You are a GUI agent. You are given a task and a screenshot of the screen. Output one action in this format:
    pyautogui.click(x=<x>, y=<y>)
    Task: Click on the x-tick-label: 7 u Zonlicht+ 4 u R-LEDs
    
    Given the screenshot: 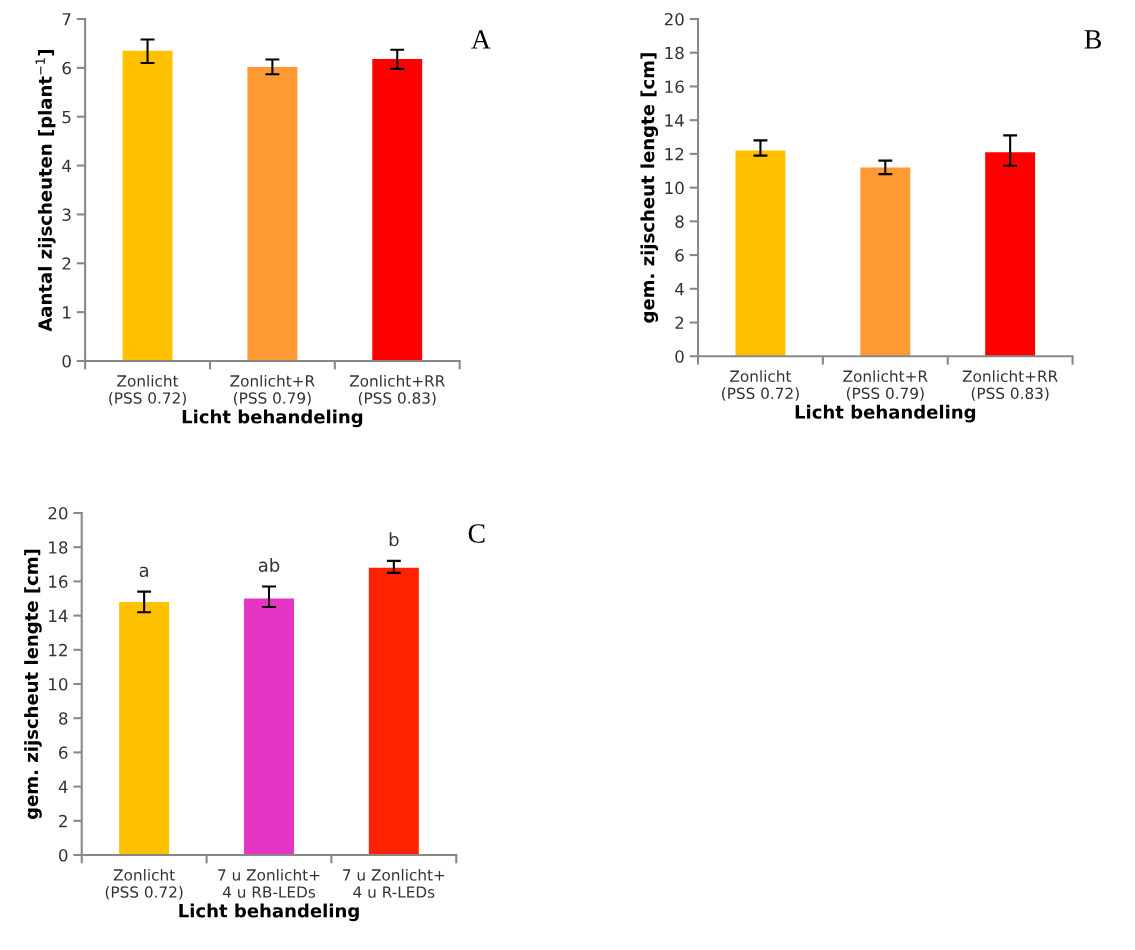 What is the action you would take?
    pyautogui.click(x=394, y=883)
    